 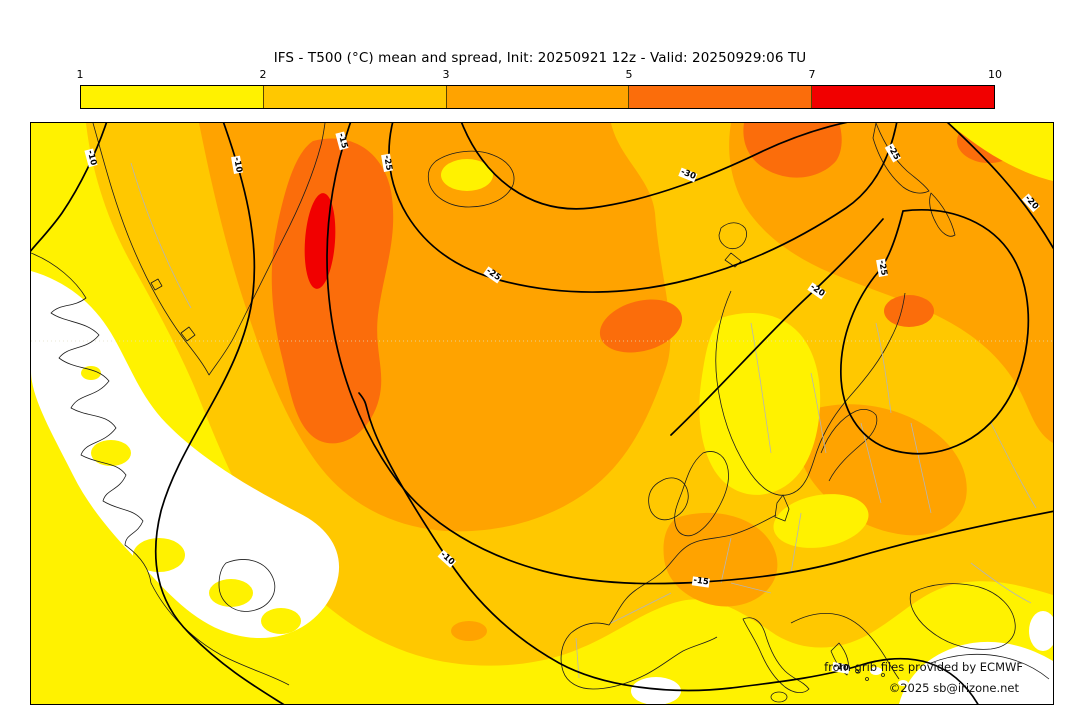 What do you see at coordinates (953, 688) in the screenshot?
I see `attribution-copyright: ©2025 sb@irizone.net` at bounding box center [953, 688].